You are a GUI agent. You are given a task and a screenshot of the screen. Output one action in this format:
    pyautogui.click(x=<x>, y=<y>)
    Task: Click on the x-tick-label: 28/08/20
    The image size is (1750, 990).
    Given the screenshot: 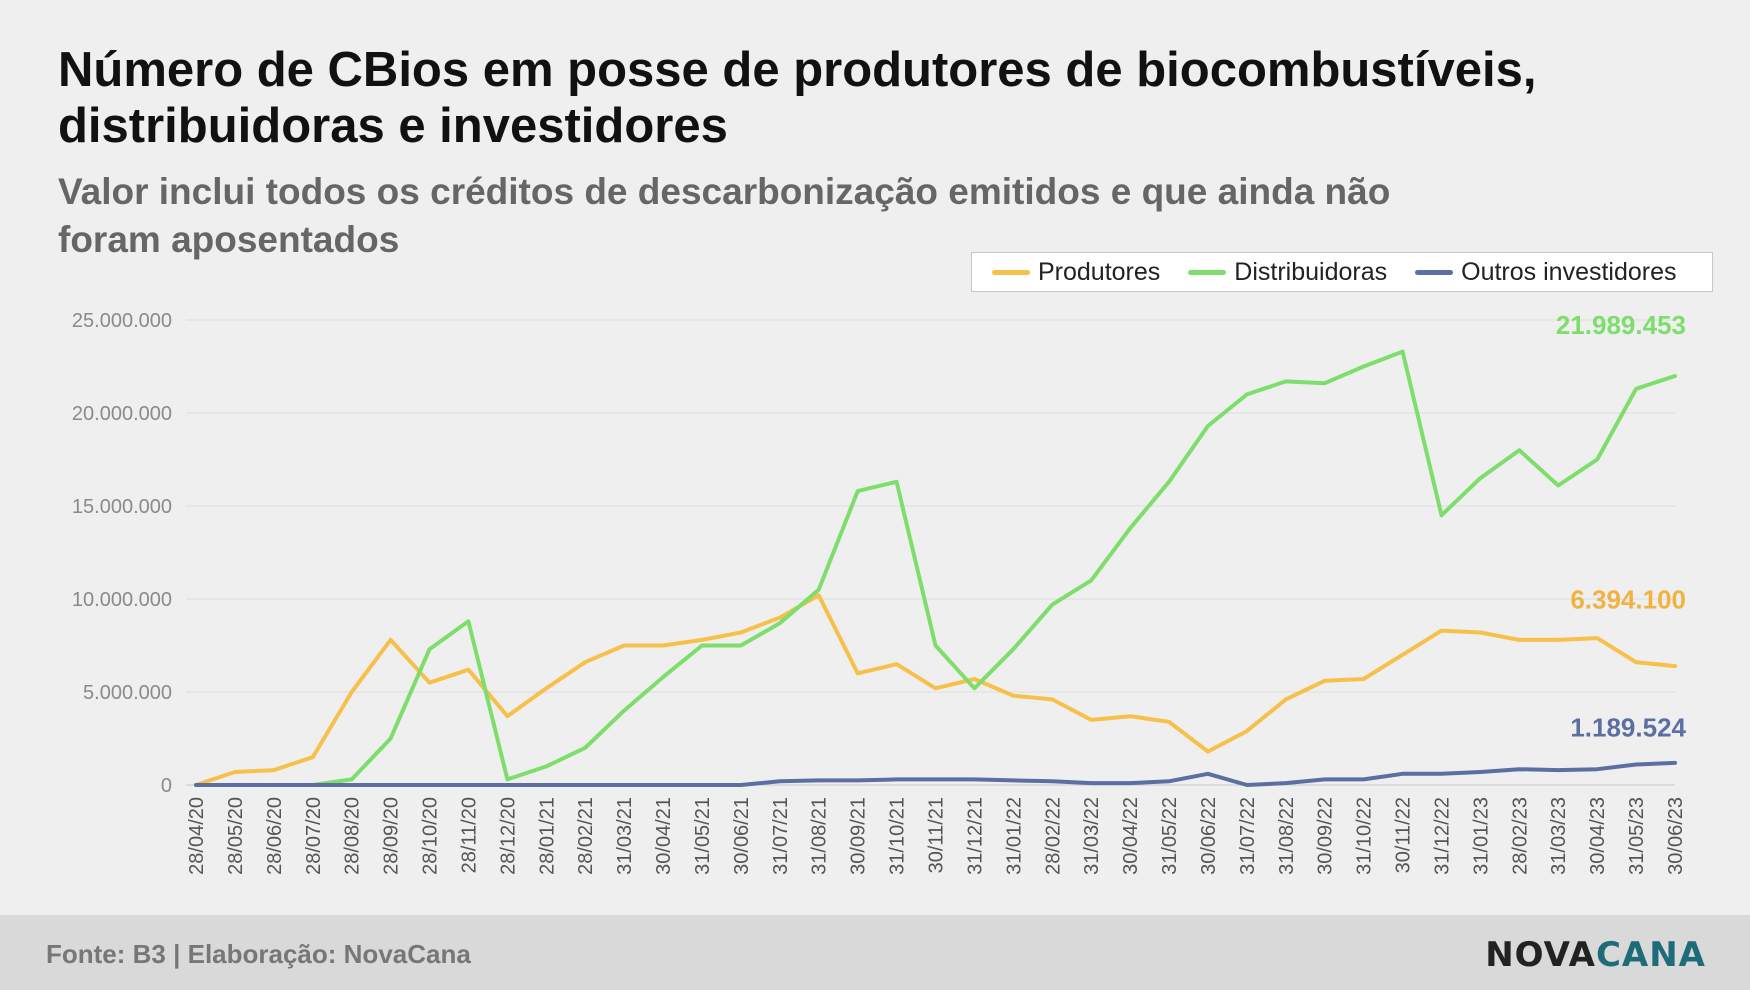 What is the action you would take?
    pyautogui.click(x=353, y=836)
    